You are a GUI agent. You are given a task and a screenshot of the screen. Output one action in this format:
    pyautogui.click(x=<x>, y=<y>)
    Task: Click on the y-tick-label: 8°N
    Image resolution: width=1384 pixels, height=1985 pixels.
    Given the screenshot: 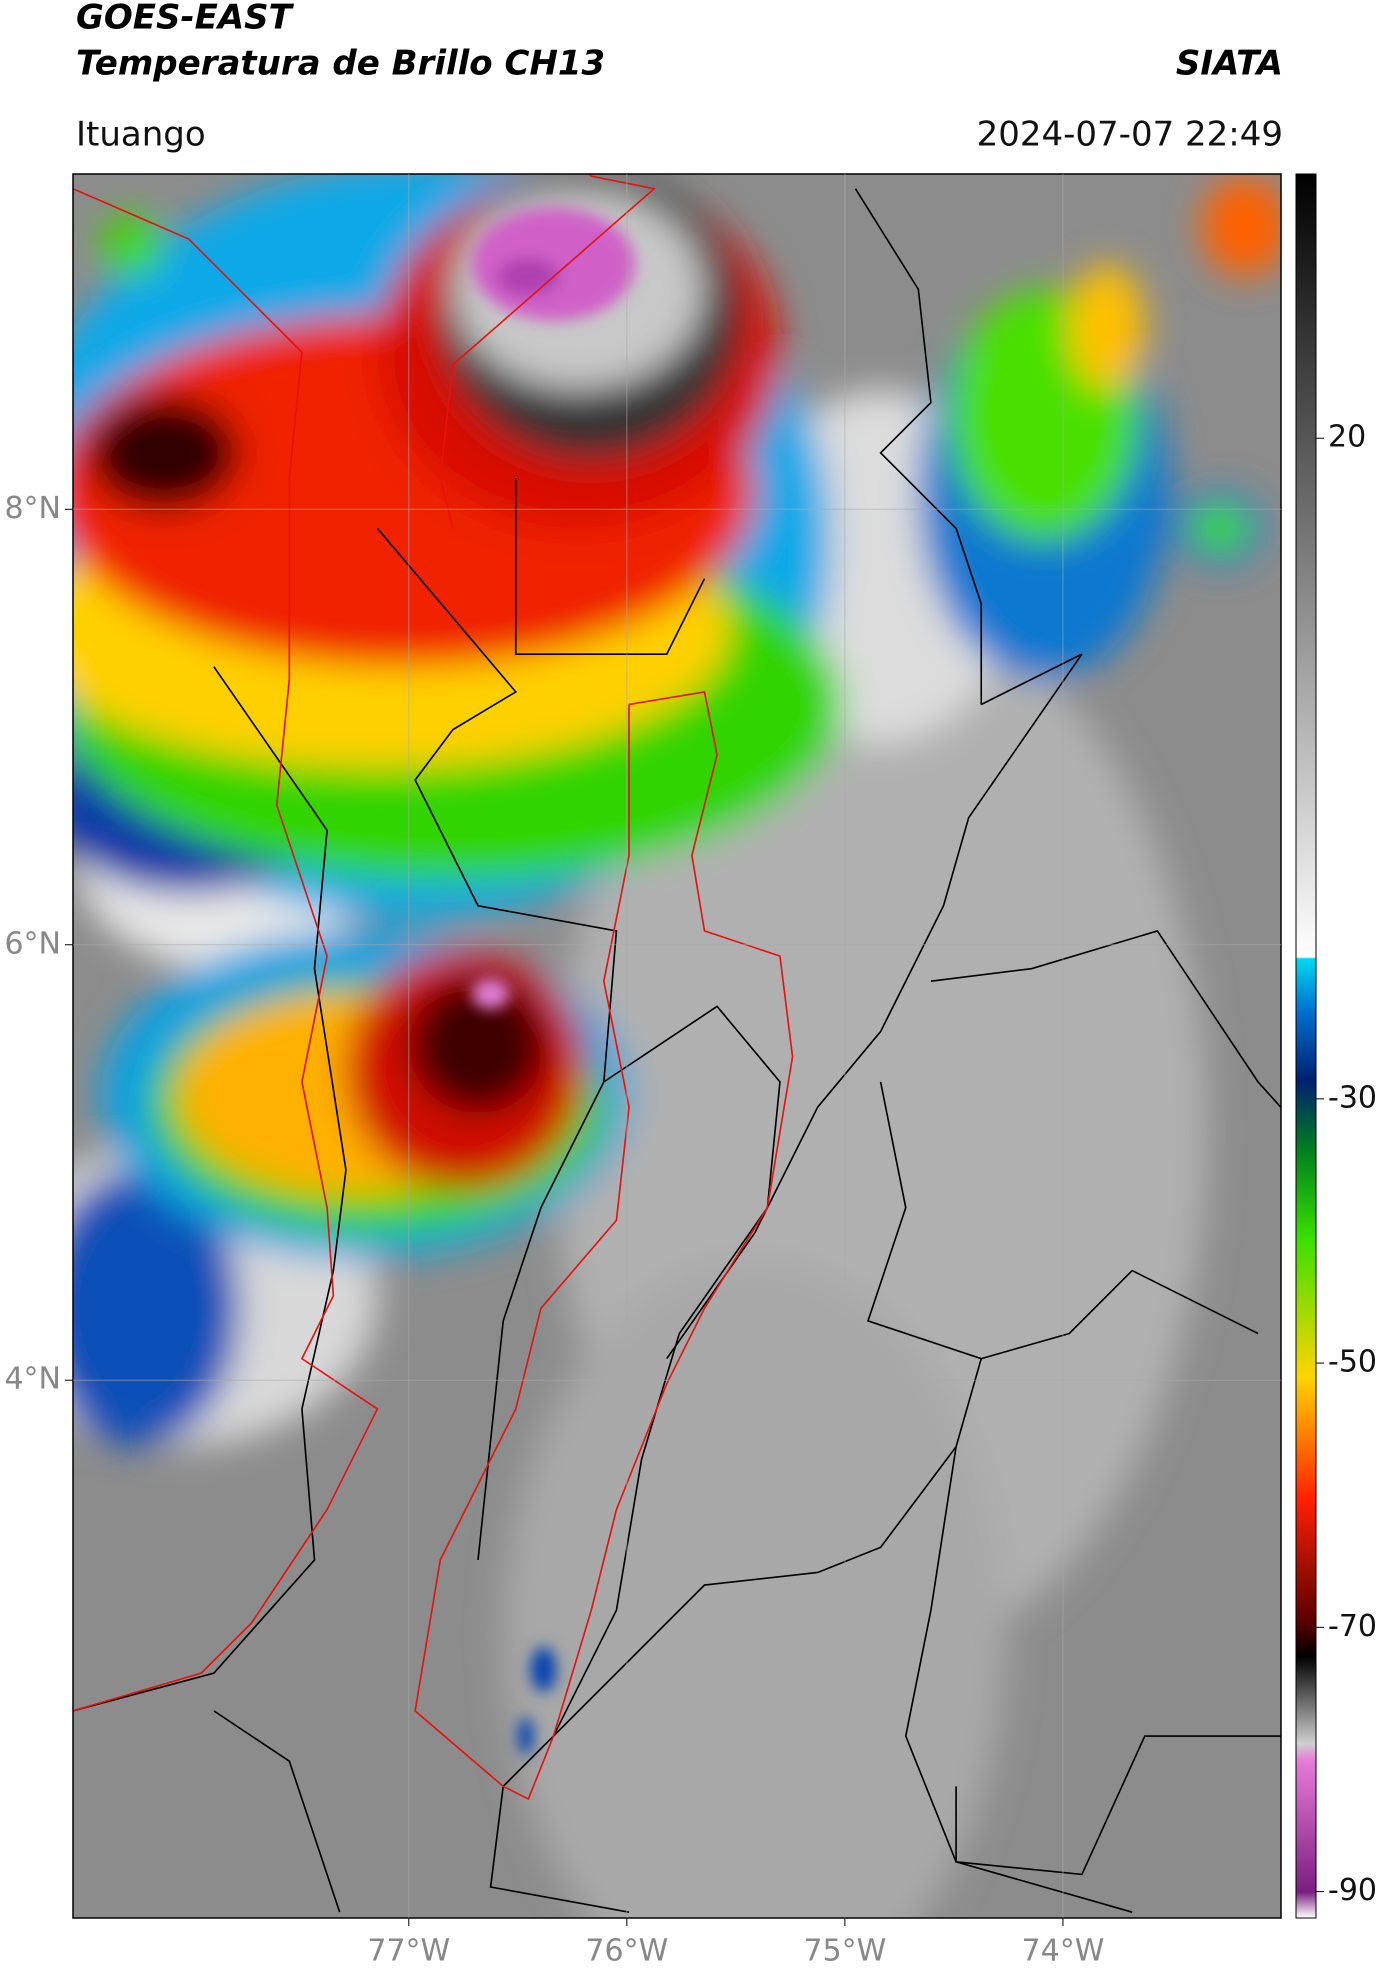 What is the action you would take?
    pyautogui.click(x=32, y=508)
    